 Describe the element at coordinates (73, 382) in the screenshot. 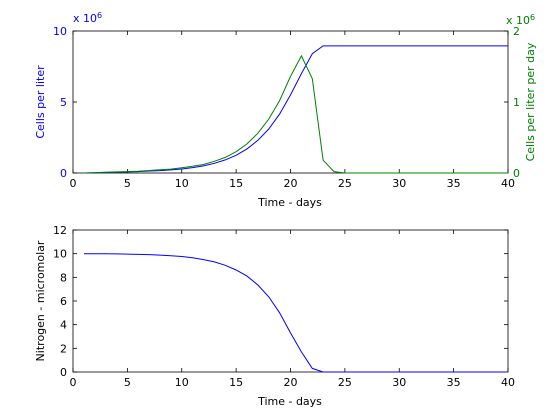

I see `bottom-x-tick-label: 0` at that location.